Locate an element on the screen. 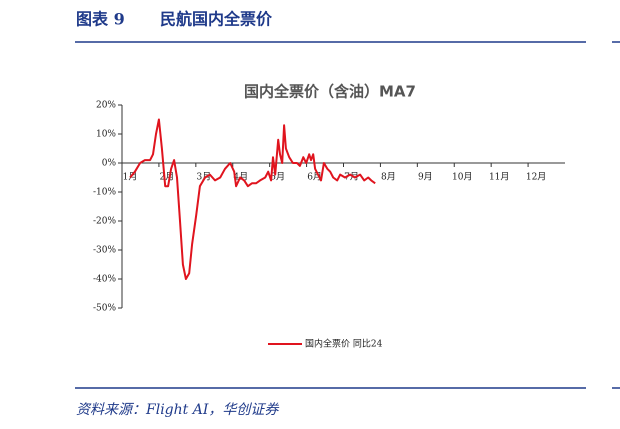 The height and width of the screenshot is (429, 620). x-tick-label: 9月 is located at coordinates (425, 177).